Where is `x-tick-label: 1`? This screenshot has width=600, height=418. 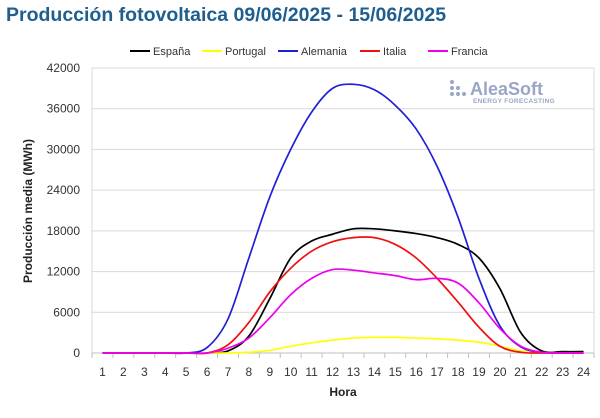
x-tick-label: 1 is located at coordinates (102, 372).